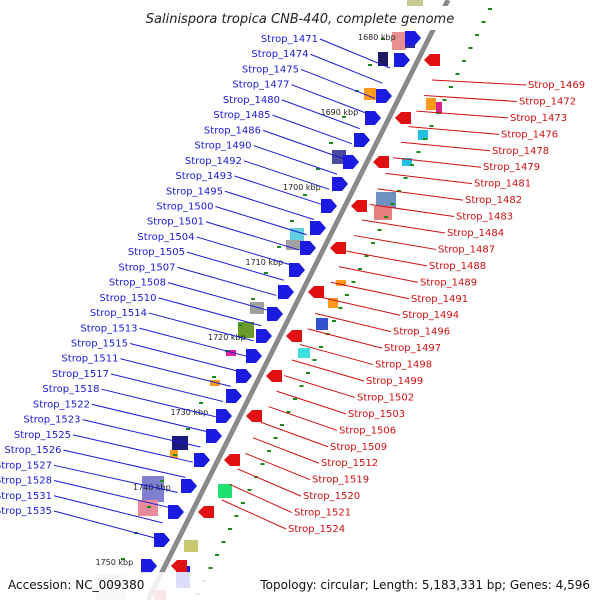 Image resolution: width=600 pixels, height=600 pixels. I want to click on scale-label: 1720 kbp, so click(227, 337).